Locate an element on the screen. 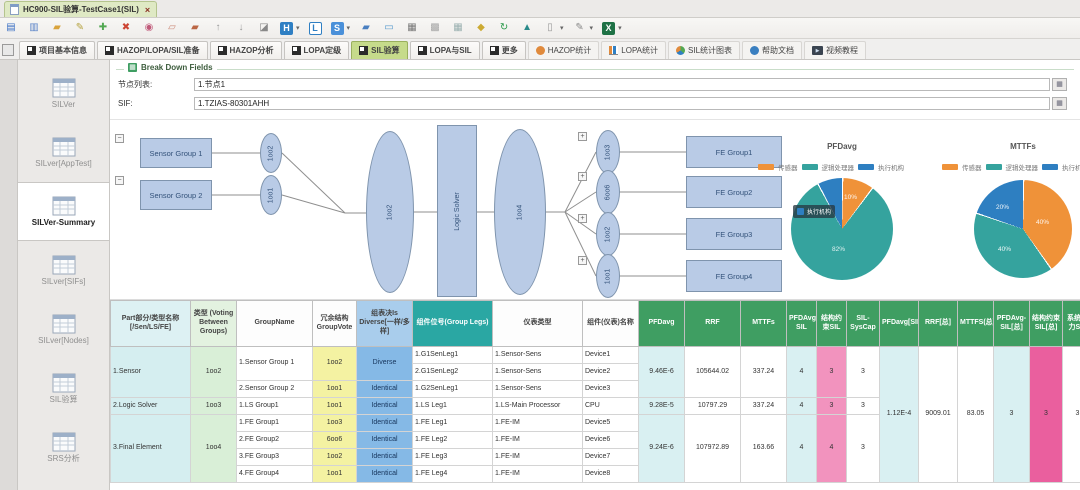  sensor2-vote-oval: 1oo1 is located at coordinates (271, 195).